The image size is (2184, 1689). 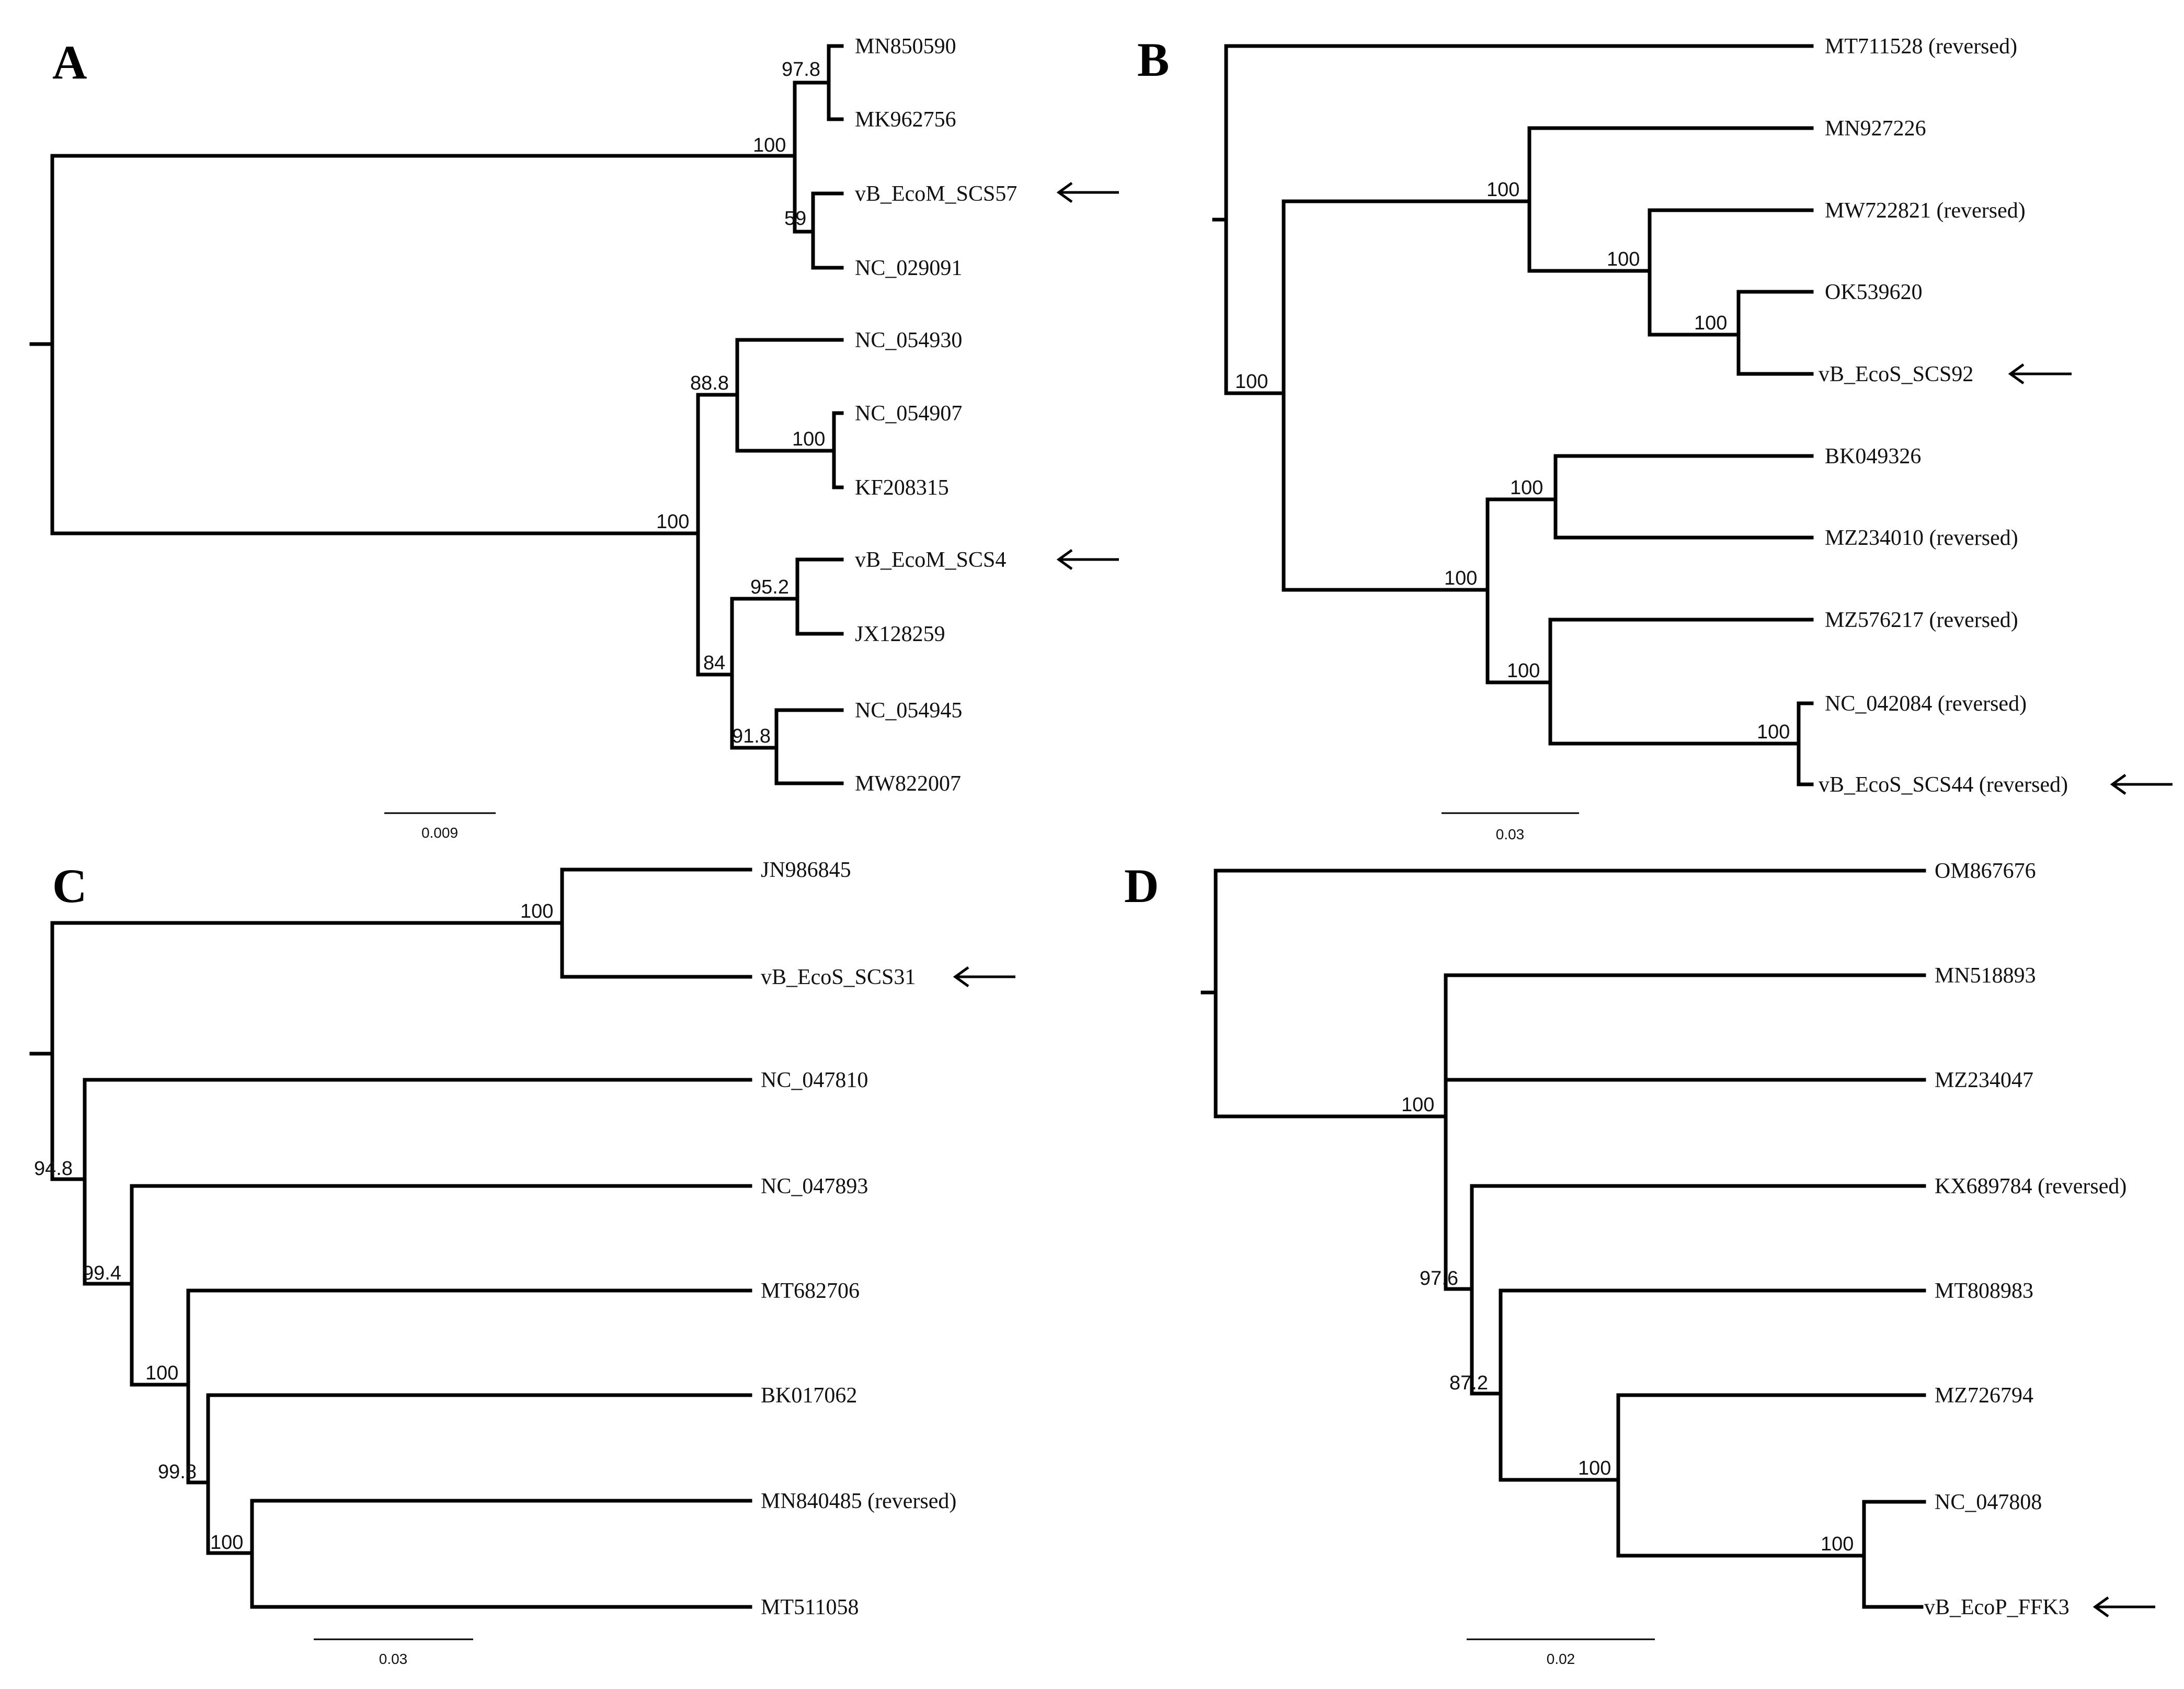 I want to click on tip-label: BK017062, so click(x=809, y=1396).